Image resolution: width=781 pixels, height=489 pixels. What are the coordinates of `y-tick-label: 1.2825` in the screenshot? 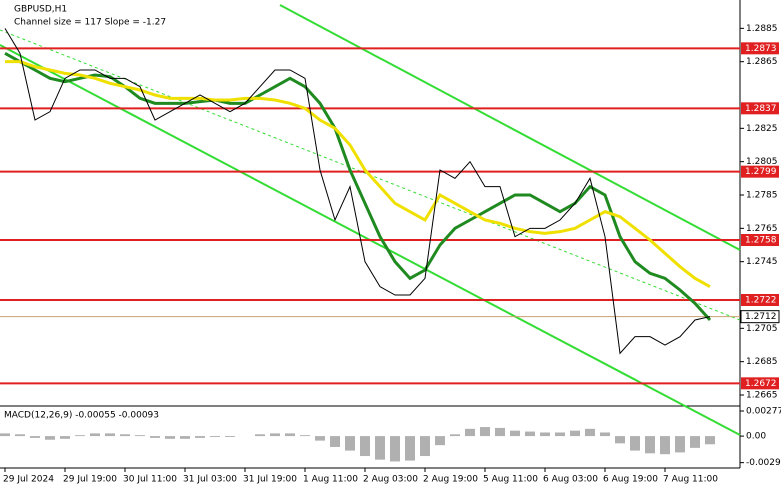 It's located at (762, 129).